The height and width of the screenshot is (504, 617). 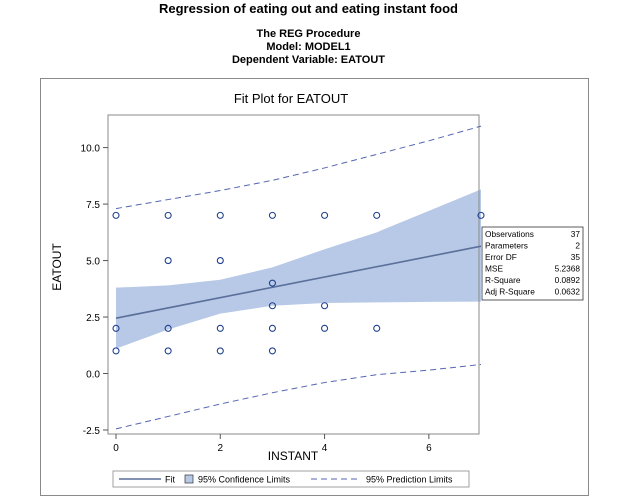 What do you see at coordinates (93, 205) in the screenshot?
I see `y-tick-label: 7.5` at bounding box center [93, 205].